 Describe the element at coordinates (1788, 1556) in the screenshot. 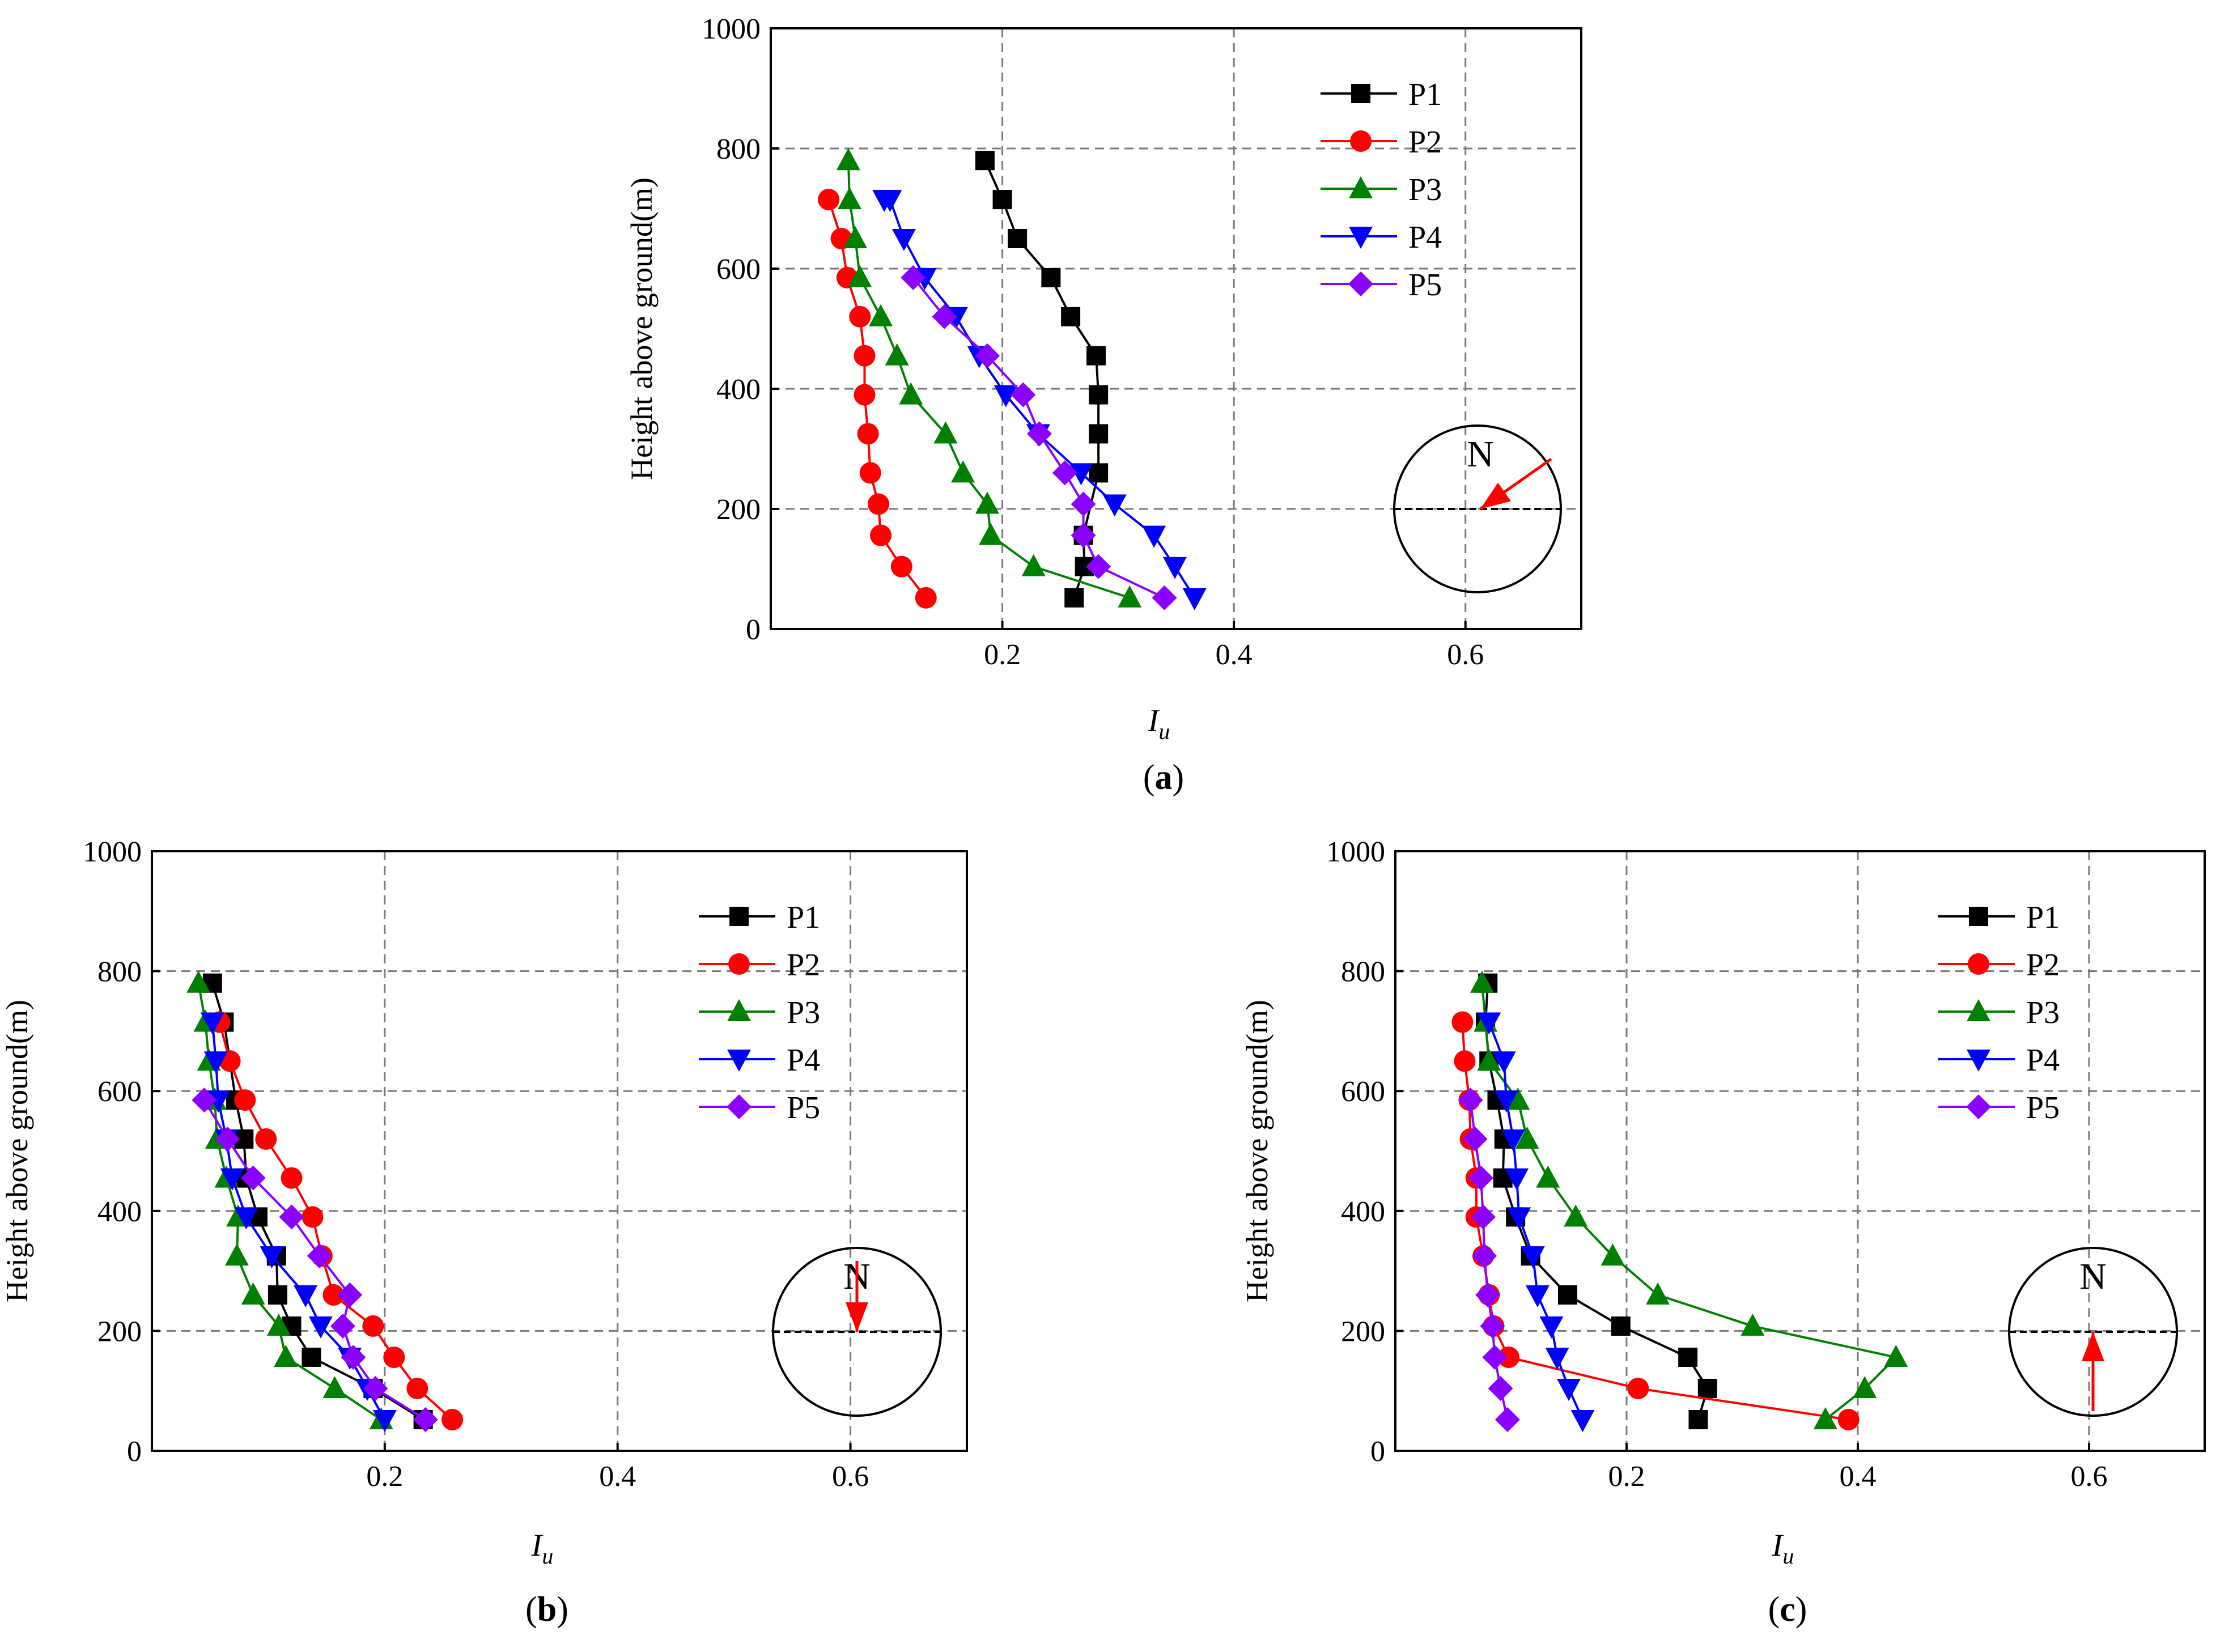

I see `x-axis-title-subscript: u` at that location.